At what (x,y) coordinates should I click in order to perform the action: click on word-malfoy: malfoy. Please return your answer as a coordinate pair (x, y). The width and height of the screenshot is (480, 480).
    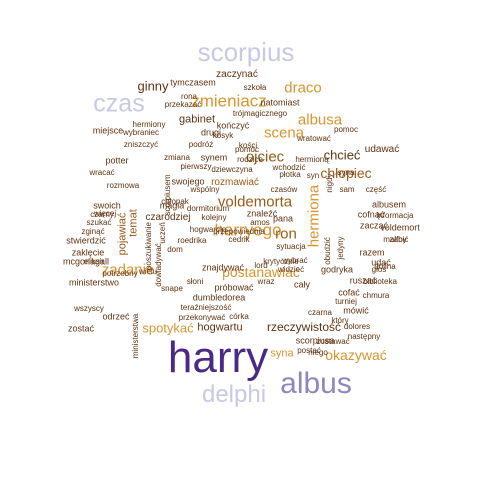
    Looking at the image, I should click on (395, 239).